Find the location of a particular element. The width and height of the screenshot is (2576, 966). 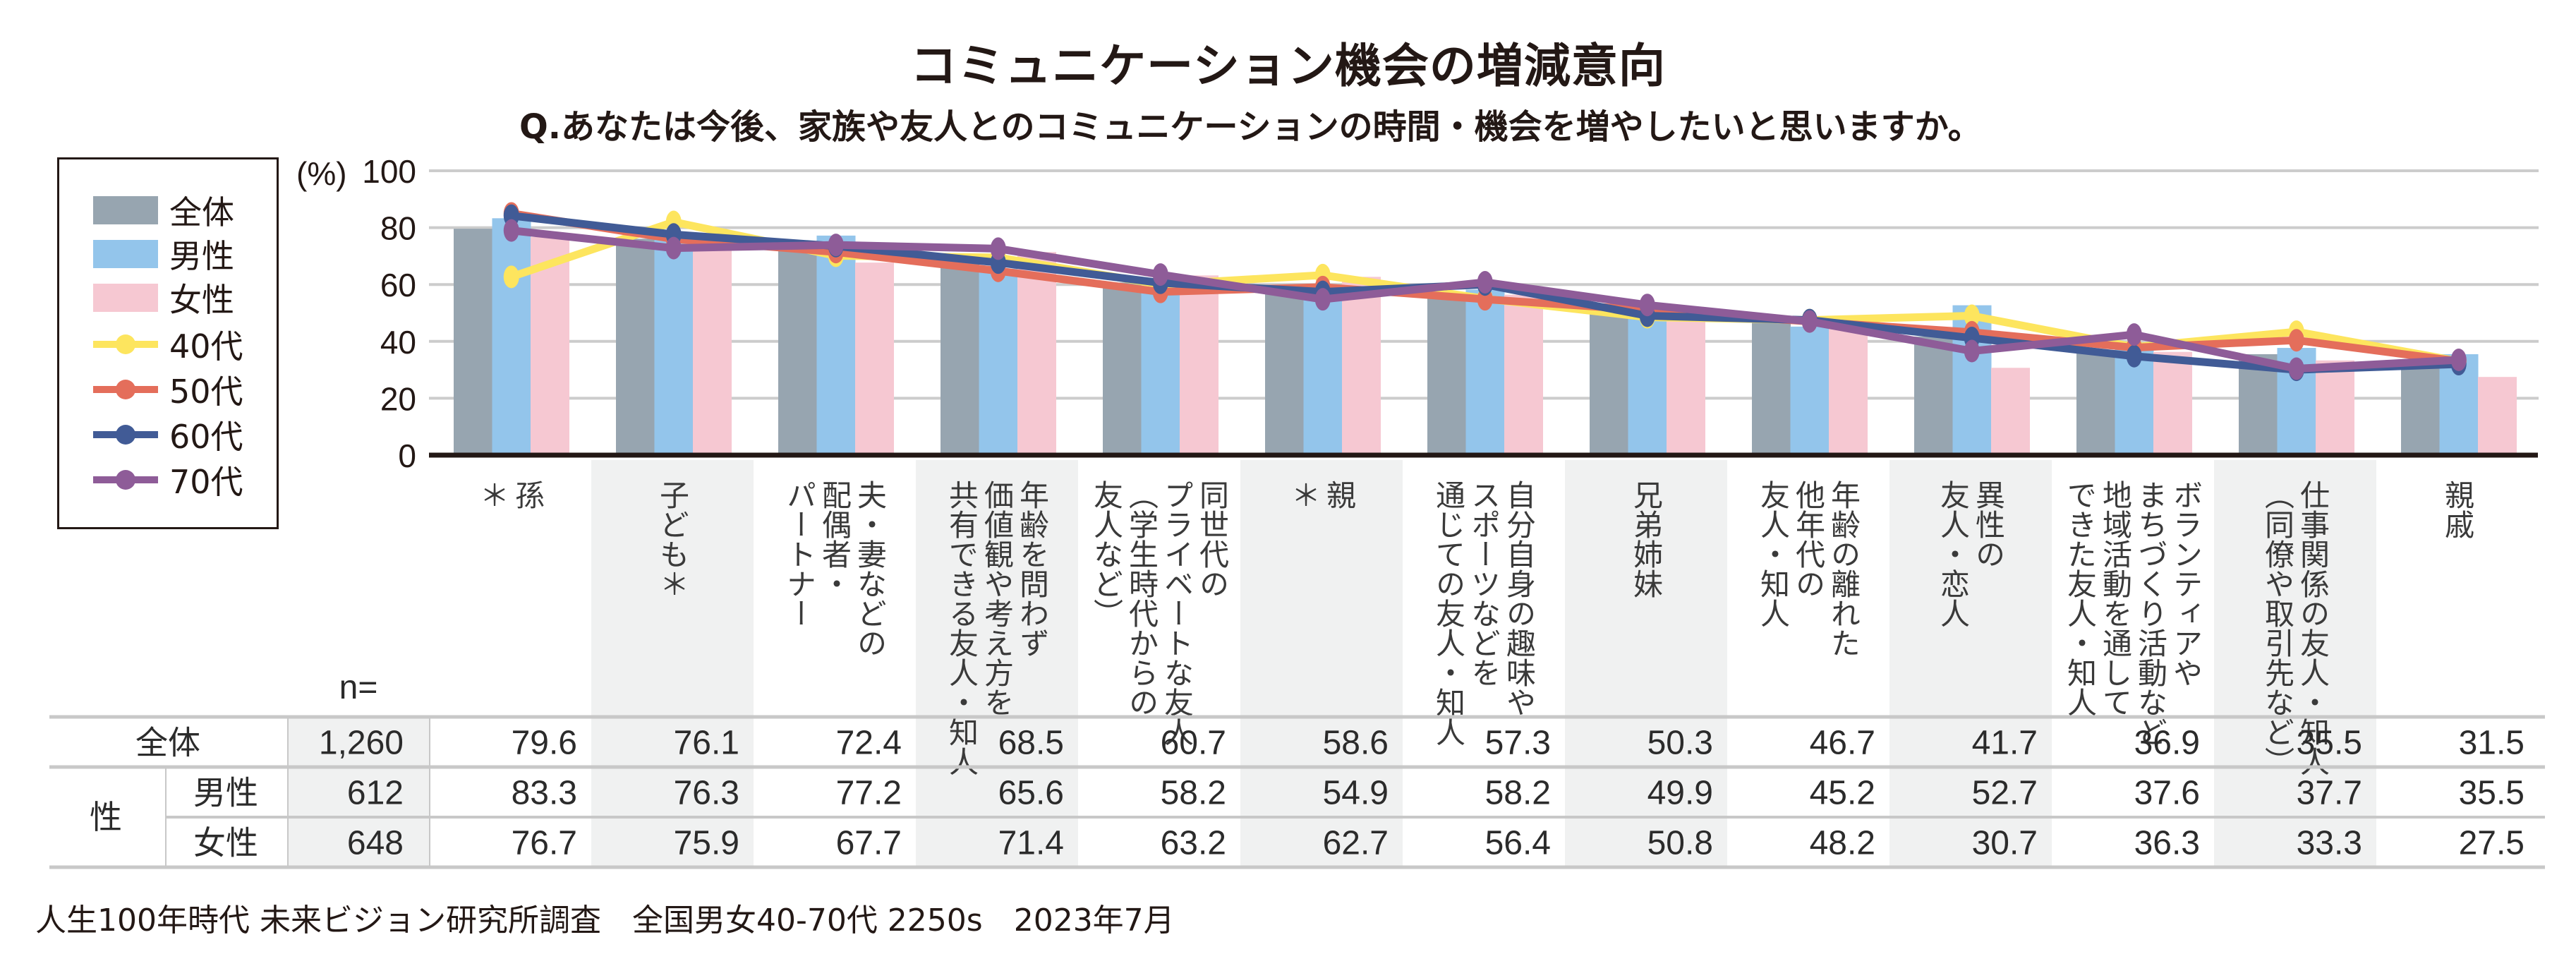

category-label-line: 友人・知人 is located at coordinates (1773, 554).